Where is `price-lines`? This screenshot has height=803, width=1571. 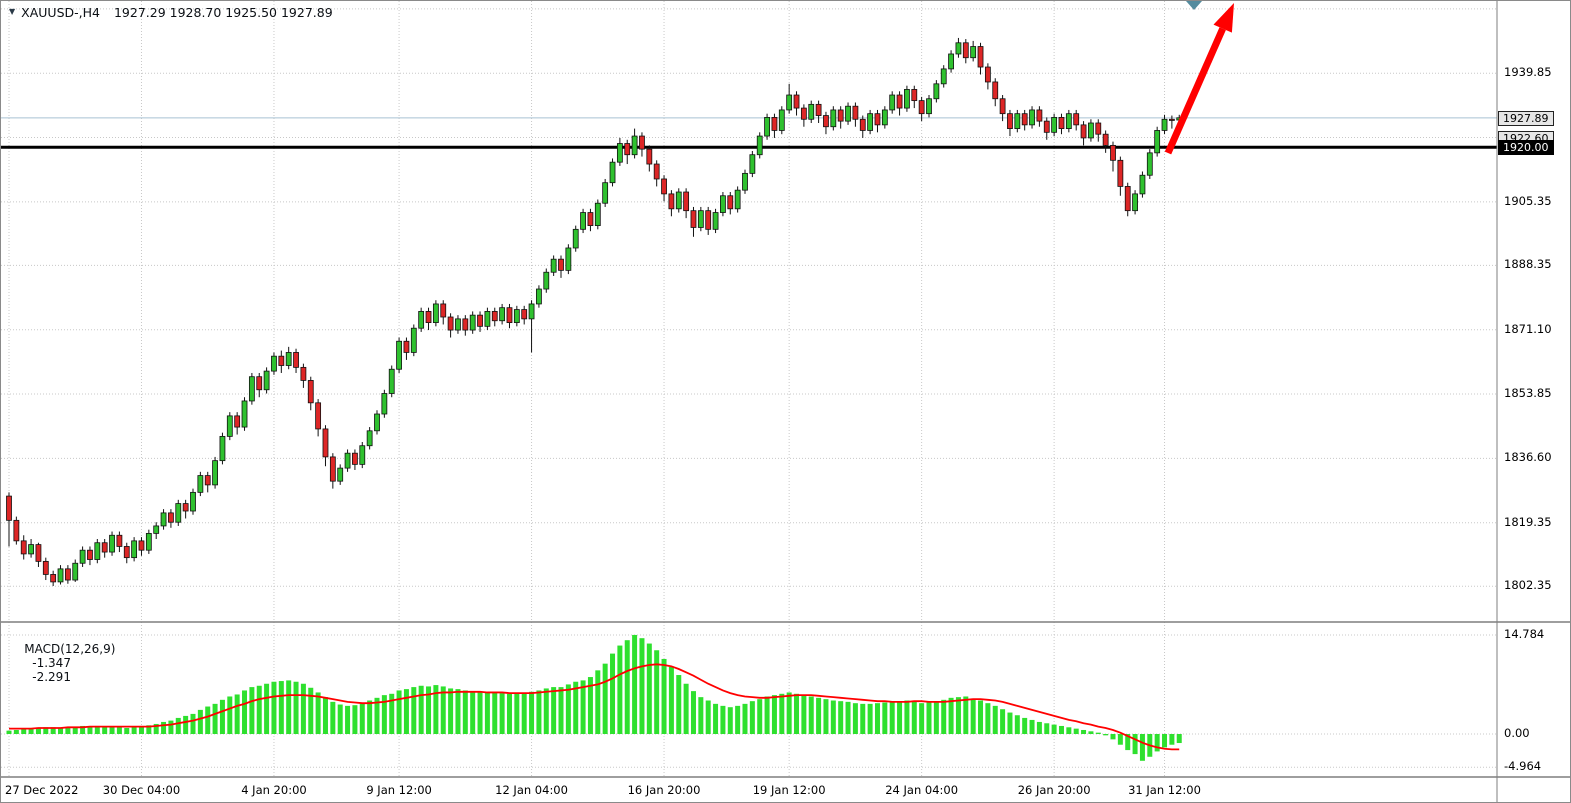 price-lines is located at coordinates (749, 133).